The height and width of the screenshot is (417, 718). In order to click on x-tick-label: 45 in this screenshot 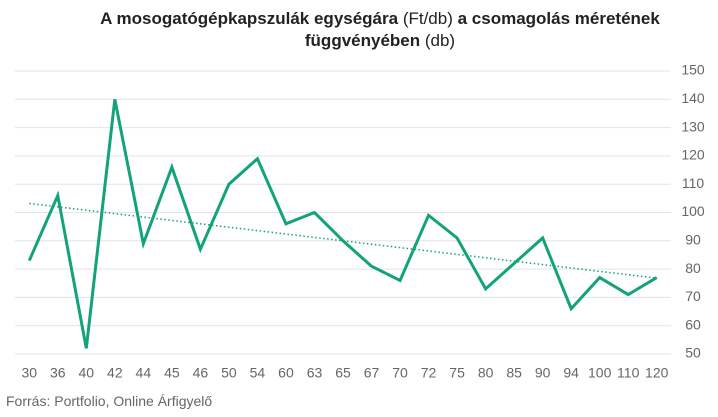, I will do `click(172, 373)`.